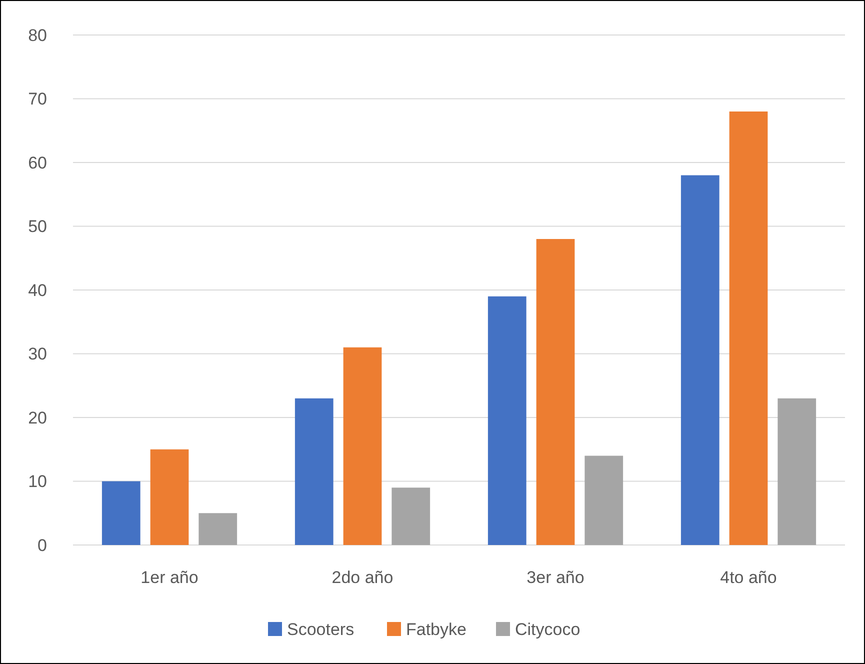  Describe the element at coordinates (555, 577) in the screenshot. I see `x-tick-label: 3er año` at that location.